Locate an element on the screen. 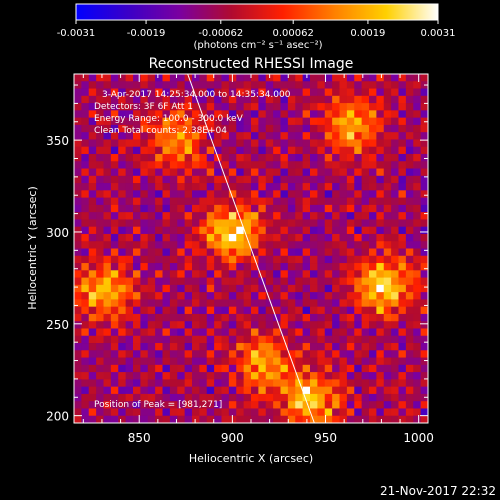 Image resolution: width=500 pixels, height=500 pixels. x-tick-label: 900 is located at coordinates (232, 438).